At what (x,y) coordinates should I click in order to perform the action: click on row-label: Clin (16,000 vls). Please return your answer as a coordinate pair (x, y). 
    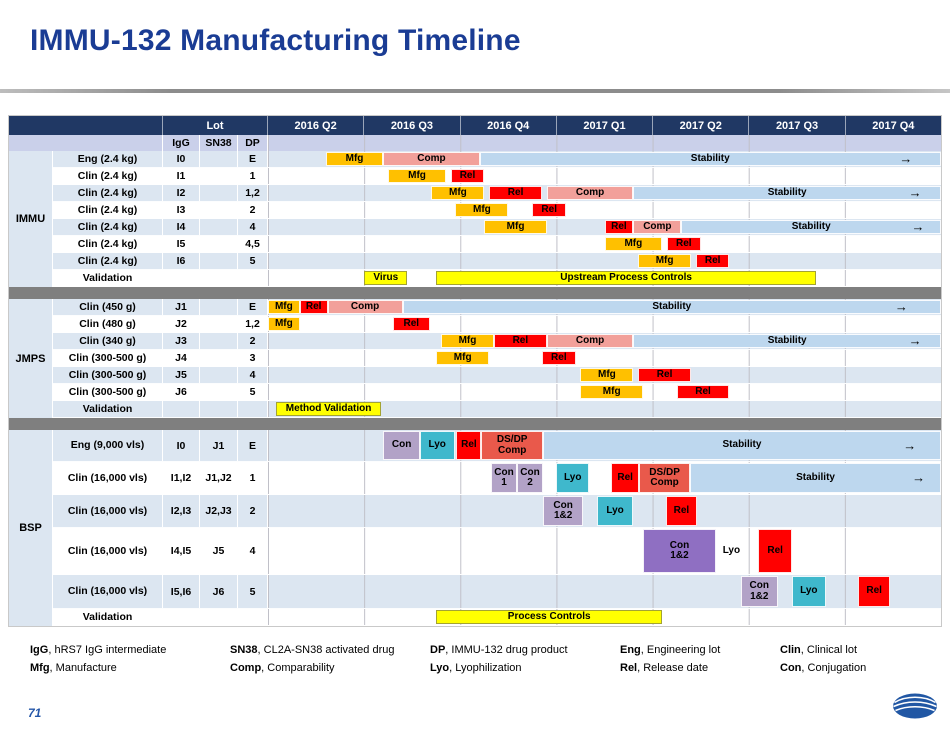
    Looking at the image, I should click on (108, 551).